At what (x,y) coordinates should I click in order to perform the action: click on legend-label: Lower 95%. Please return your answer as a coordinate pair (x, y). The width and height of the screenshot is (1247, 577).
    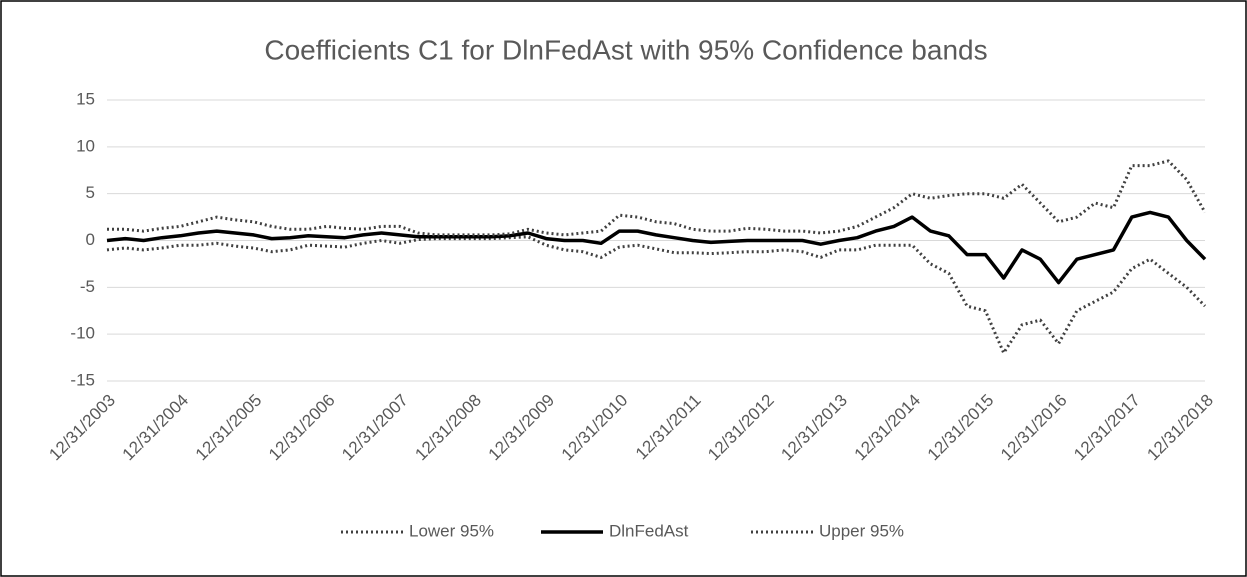
    Looking at the image, I should click on (451, 530).